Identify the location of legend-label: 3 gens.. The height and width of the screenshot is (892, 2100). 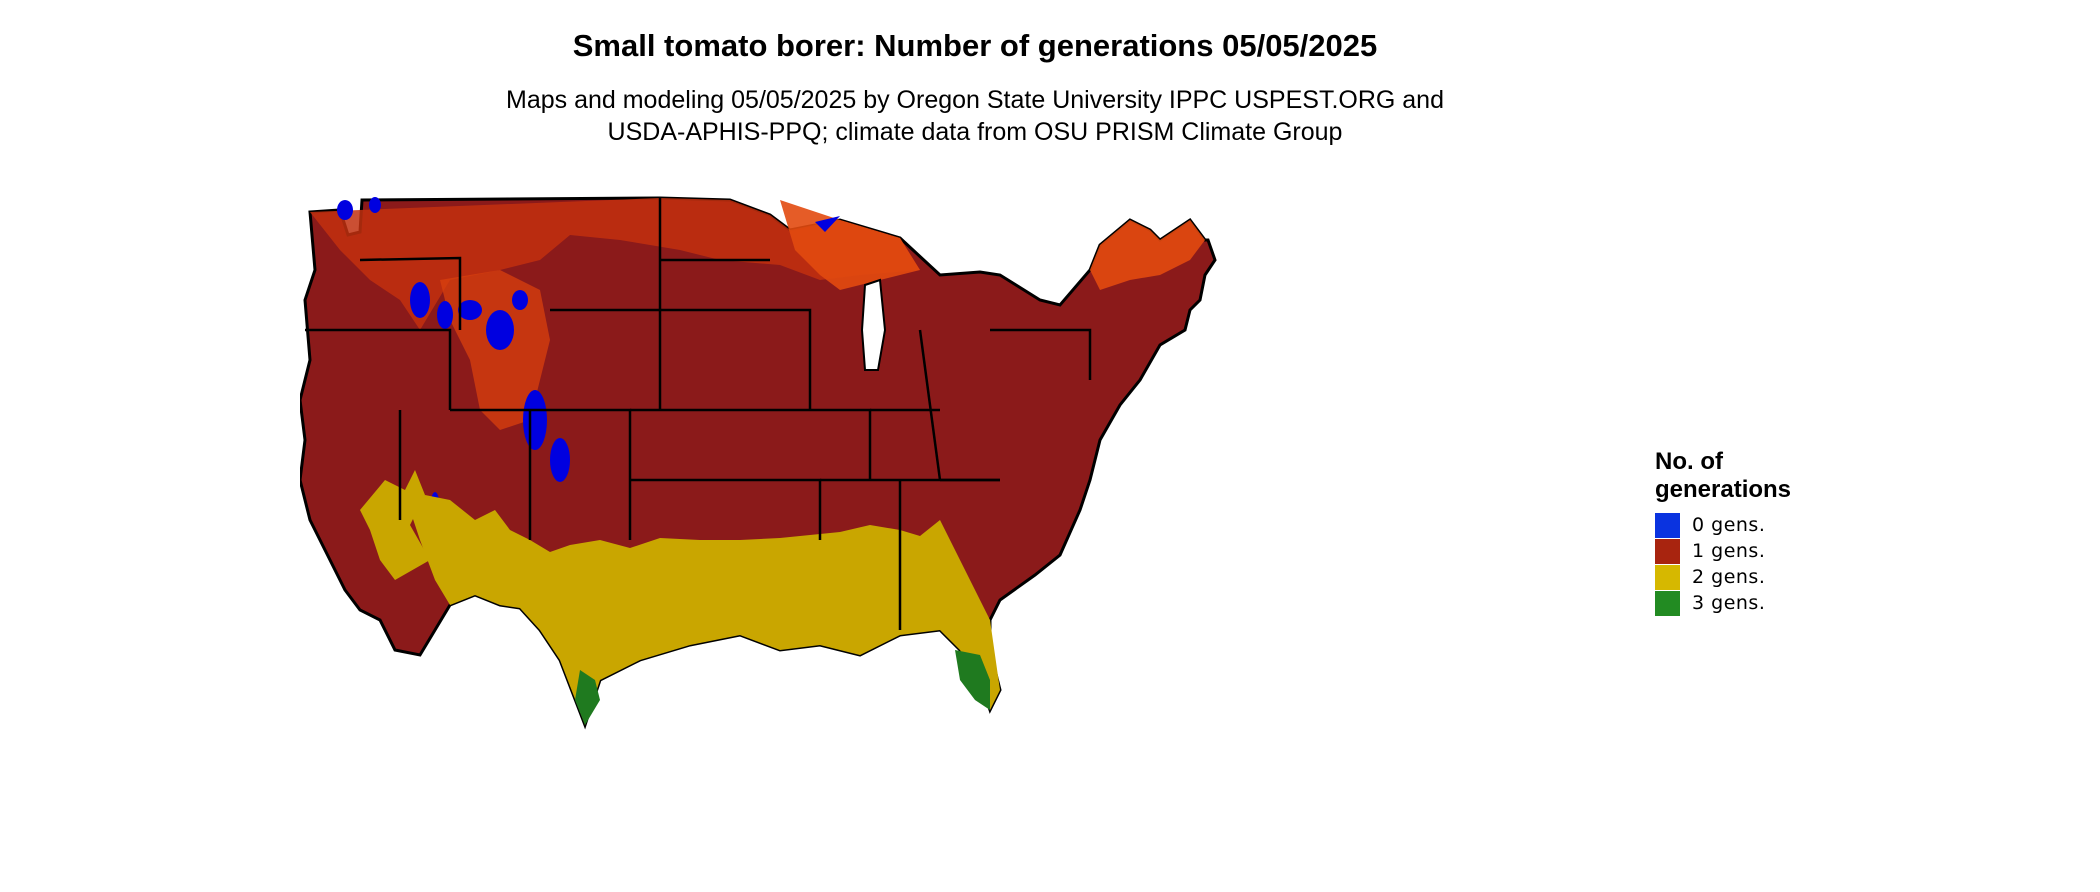
(1729, 603).